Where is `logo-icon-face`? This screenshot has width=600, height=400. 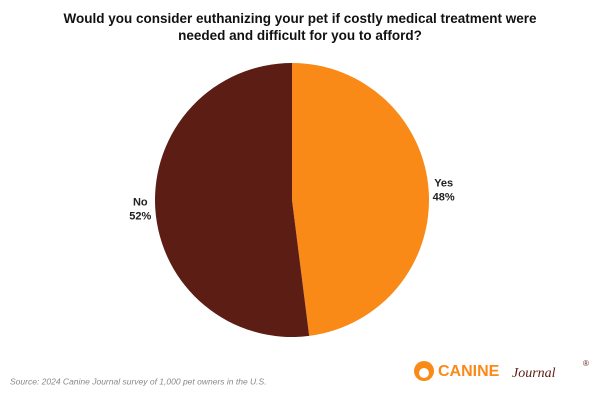 logo-icon-face is located at coordinates (424, 373).